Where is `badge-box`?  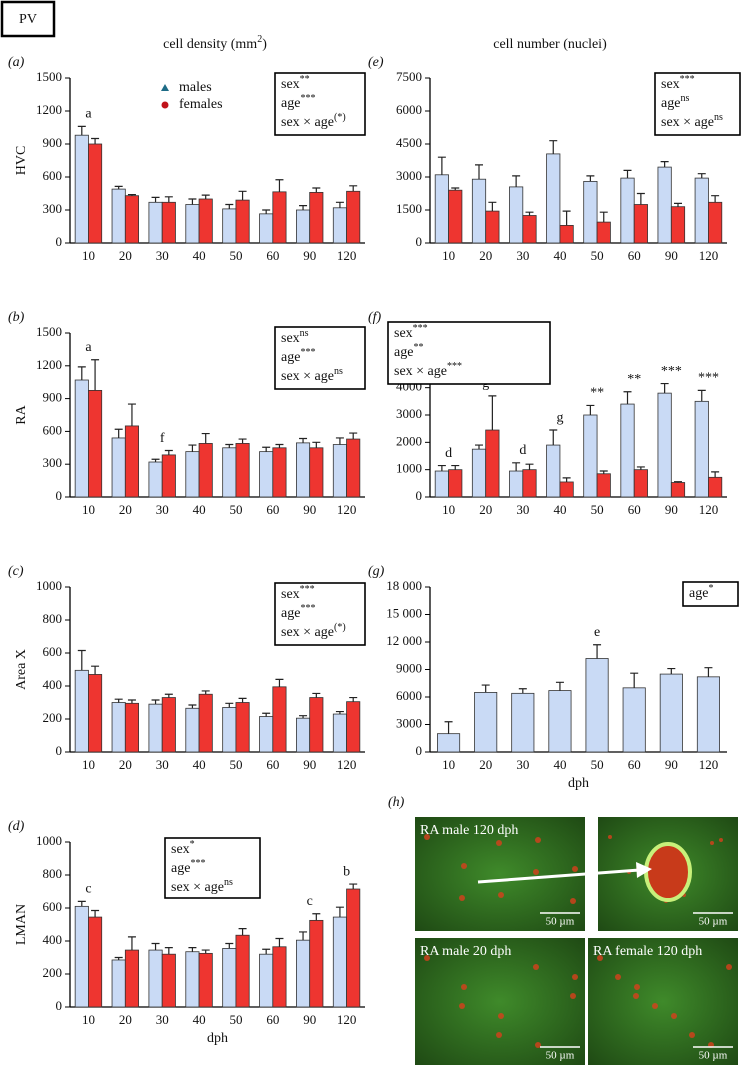
badge-box is located at coordinates (28, 19).